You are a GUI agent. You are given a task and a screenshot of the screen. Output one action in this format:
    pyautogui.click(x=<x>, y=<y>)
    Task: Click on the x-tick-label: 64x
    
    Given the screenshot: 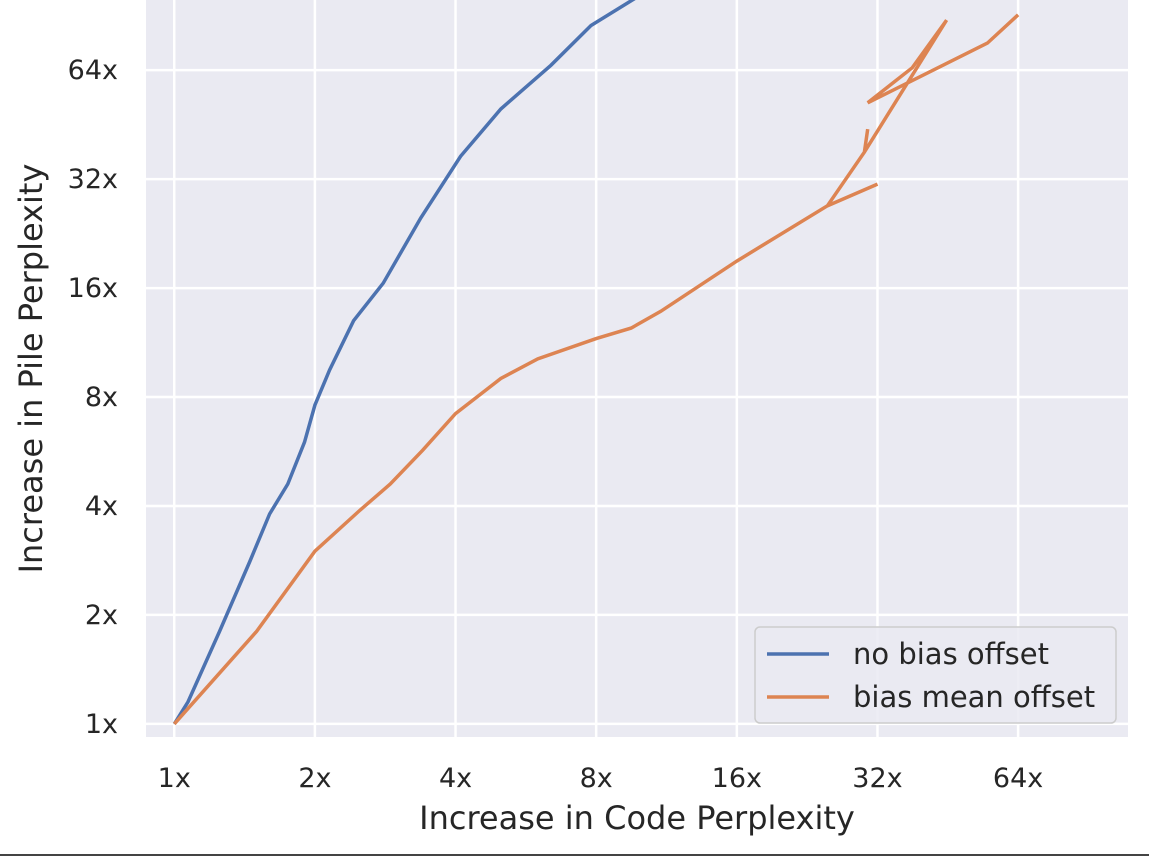 What is the action you would take?
    pyautogui.click(x=1018, y=778)
    